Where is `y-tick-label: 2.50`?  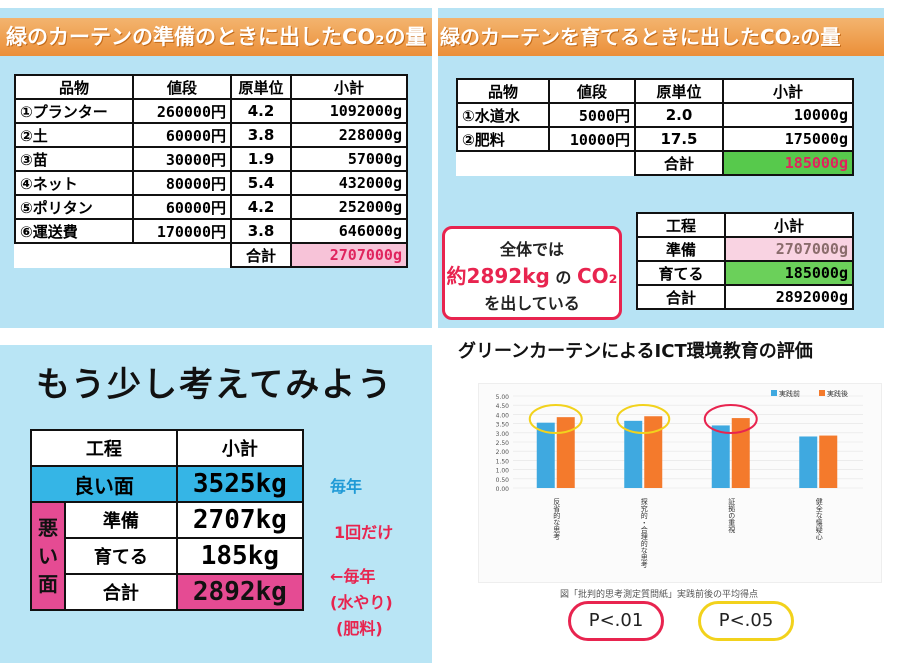
y-tick-label: 2.50 is located at coordinates (503, 443).